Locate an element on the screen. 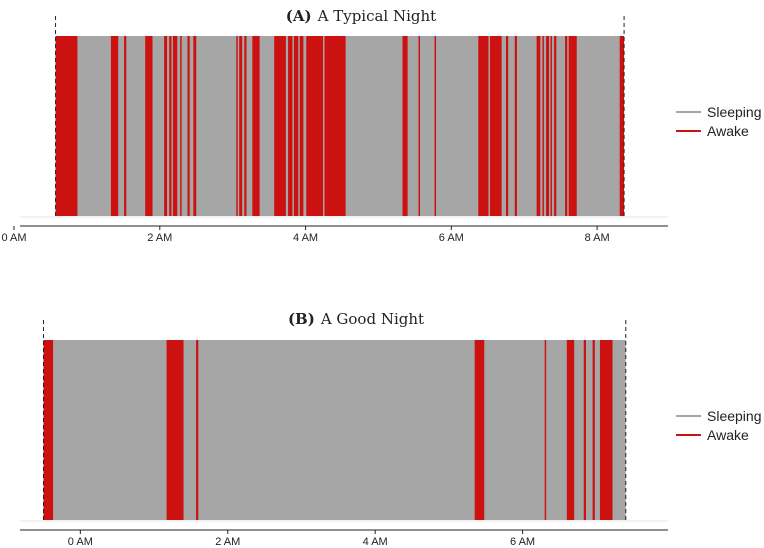 This screenshot has width=764, height=548. panel-b-label: (B) is located at coordinates (301, 319).